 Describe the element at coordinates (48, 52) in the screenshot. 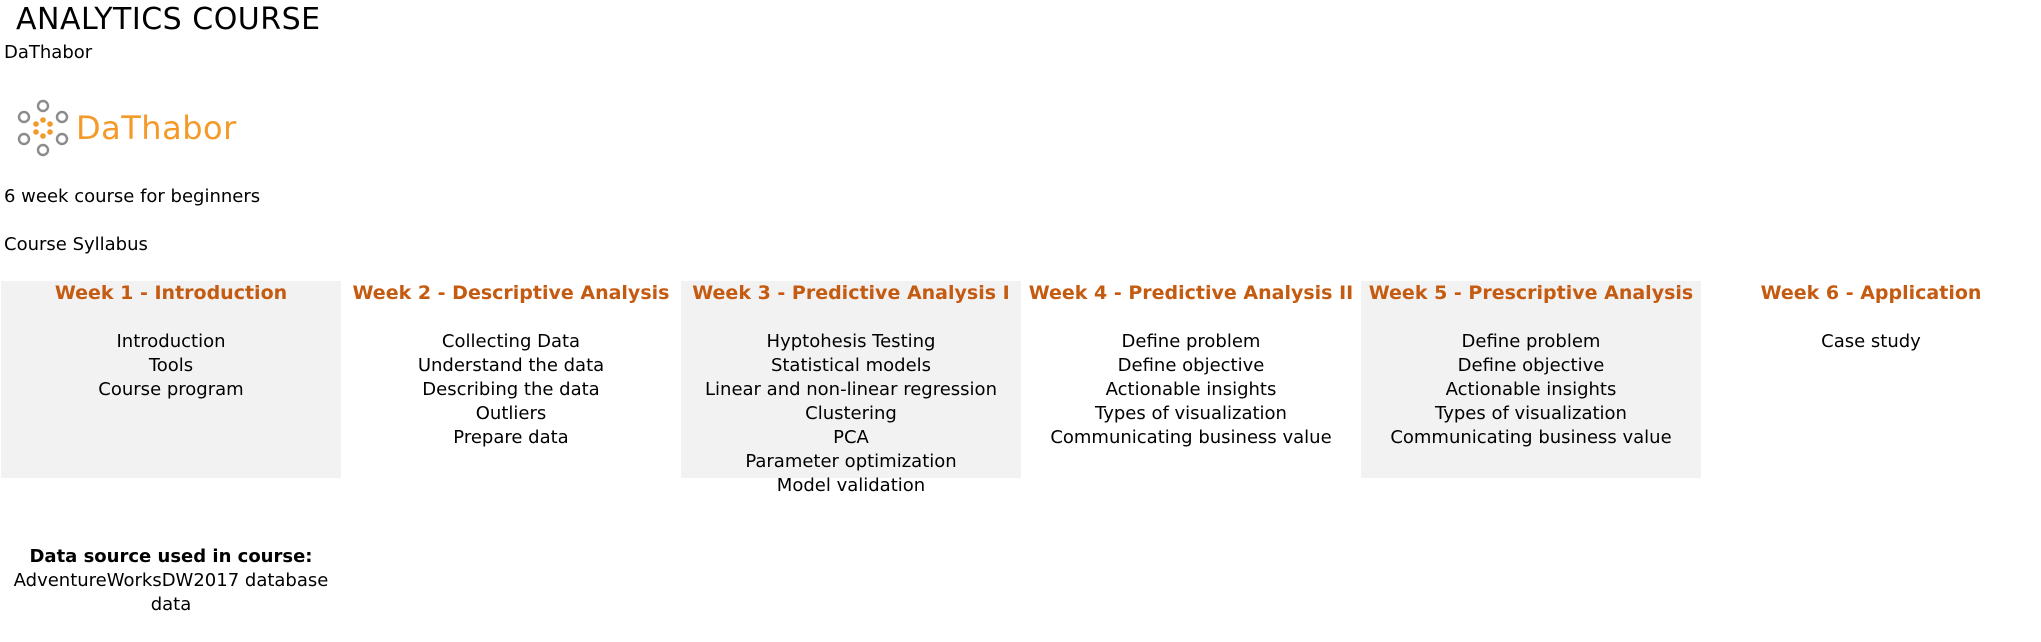

I see `page-subtitle: DaThabor` at that location.